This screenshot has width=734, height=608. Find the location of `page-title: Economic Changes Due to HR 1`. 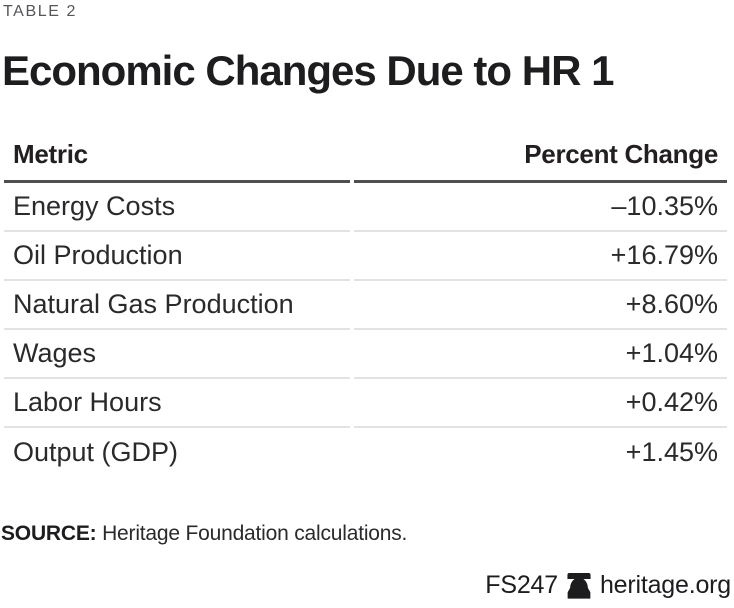

page-title: Economic Changes Due to HR 1 is located at coordinates (308, 70).